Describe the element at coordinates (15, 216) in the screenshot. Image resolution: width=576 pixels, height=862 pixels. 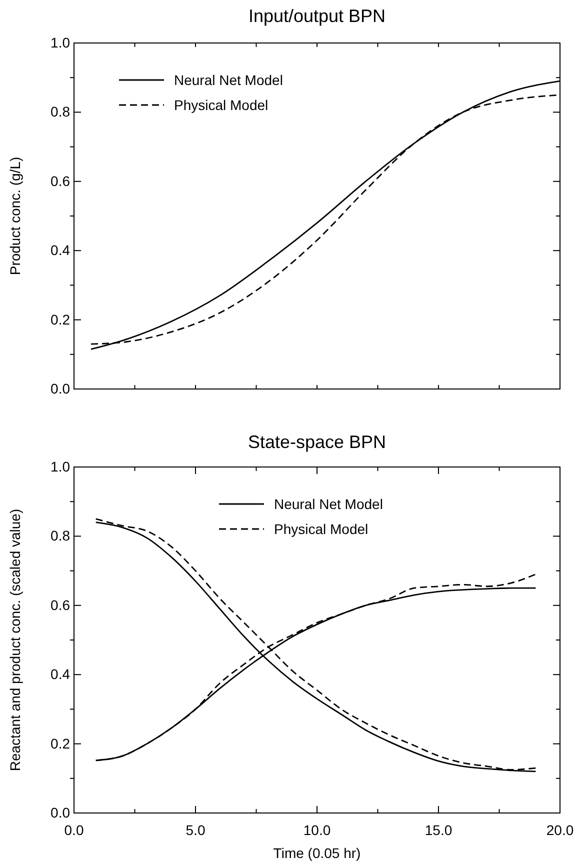
I see `y-axis-title: Product conc. (g/L)` at that location.